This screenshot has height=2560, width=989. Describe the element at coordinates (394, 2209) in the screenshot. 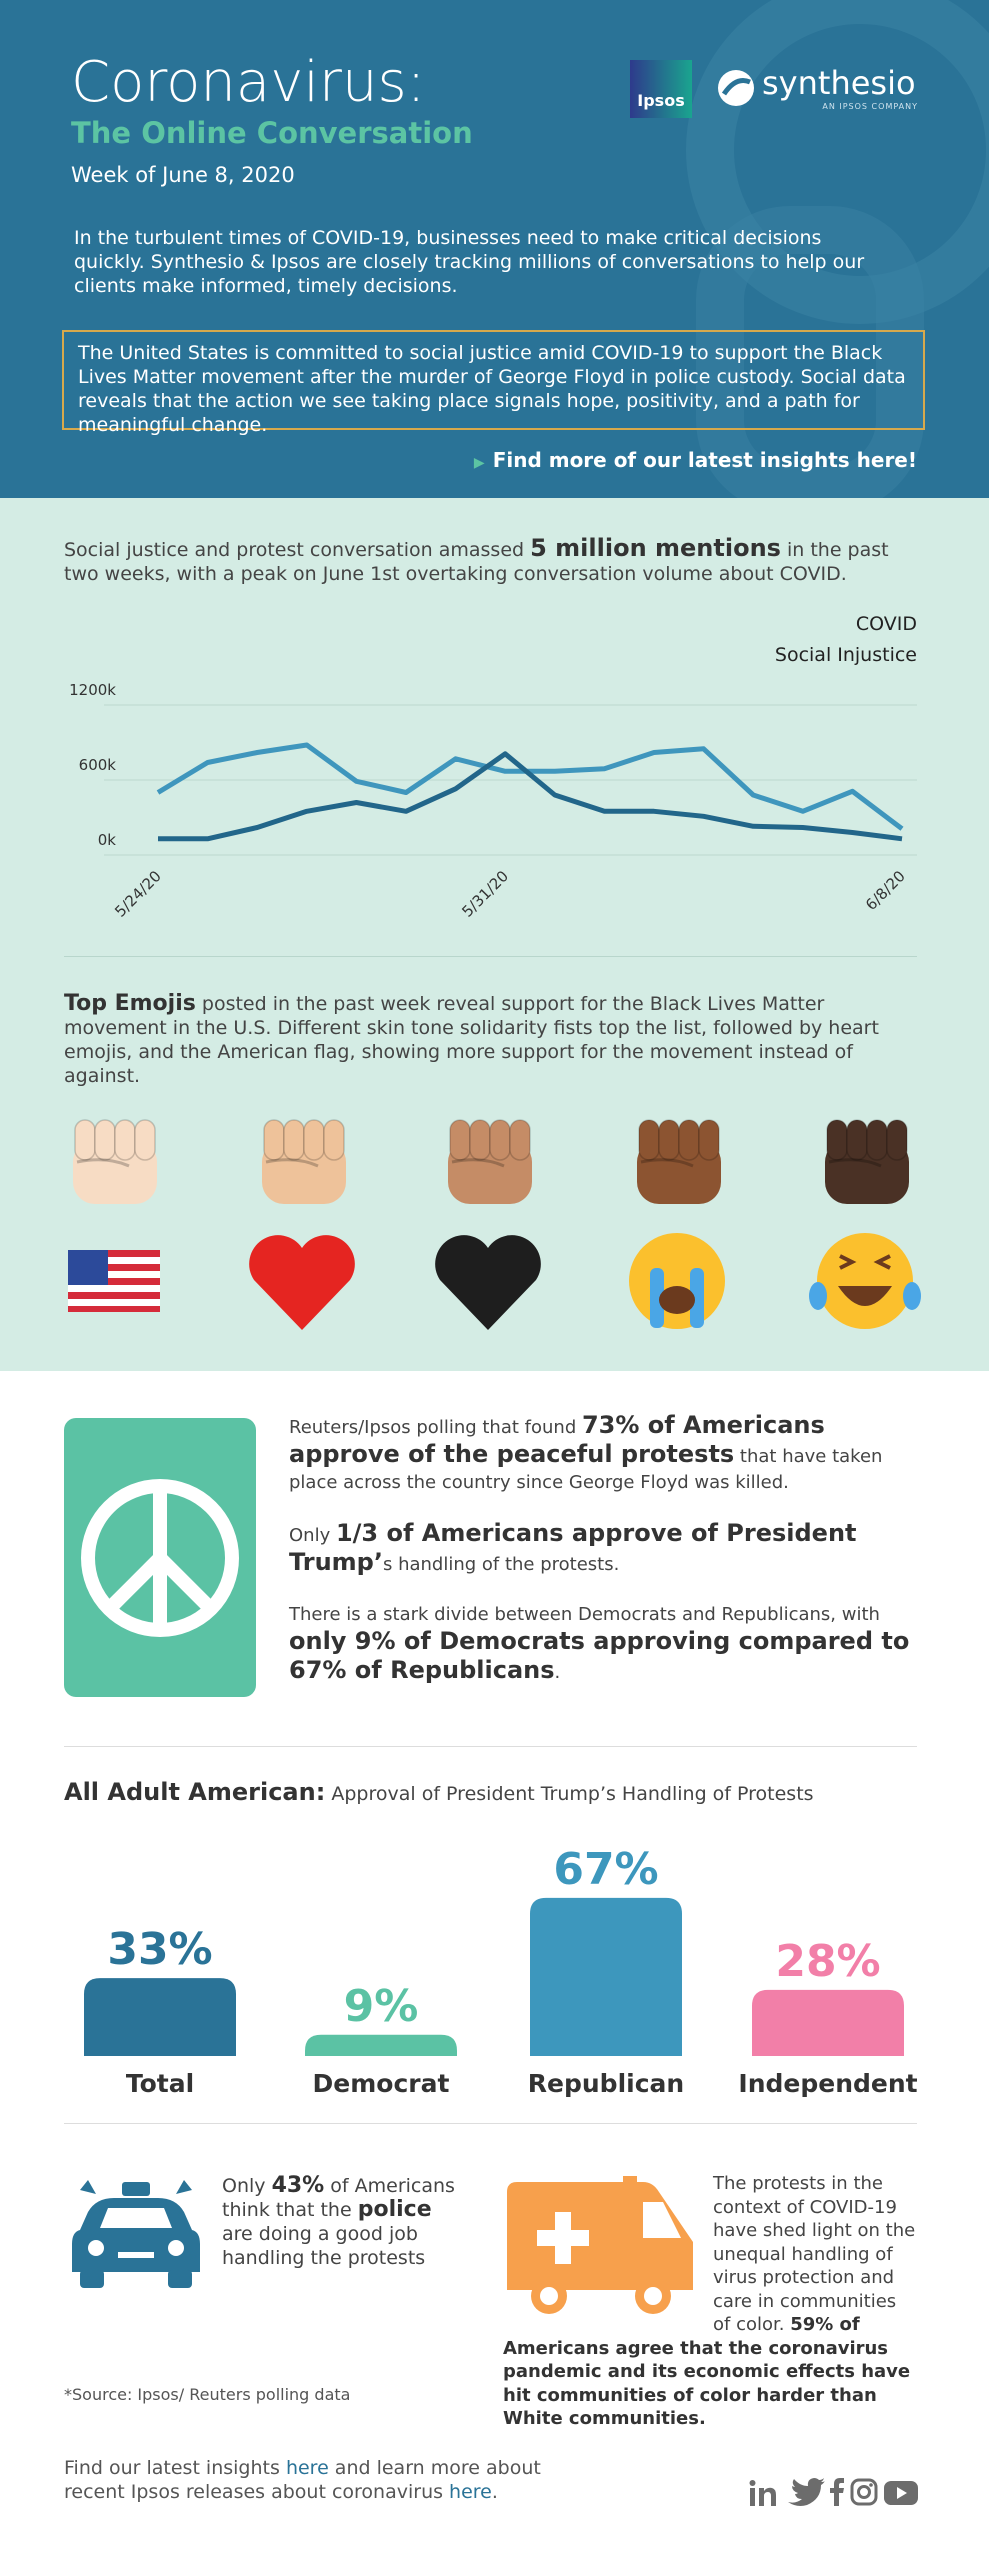

I see `text-bold: police` at that location.